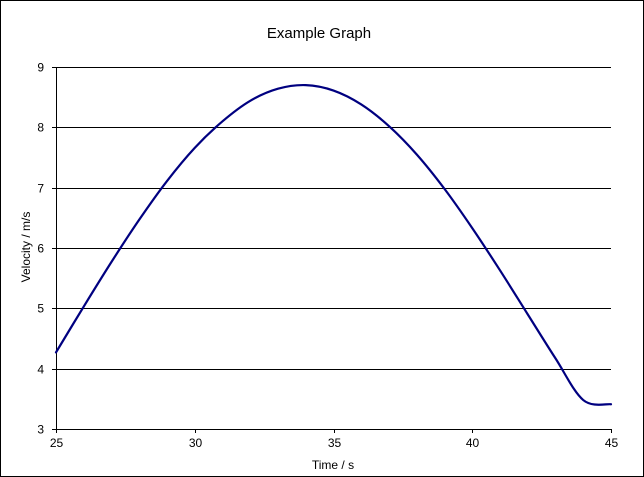  What do you see at coordinates (319, 33) in the screenshot?
I see `chart-title: Example Graph` at bounding box center [319, 33].